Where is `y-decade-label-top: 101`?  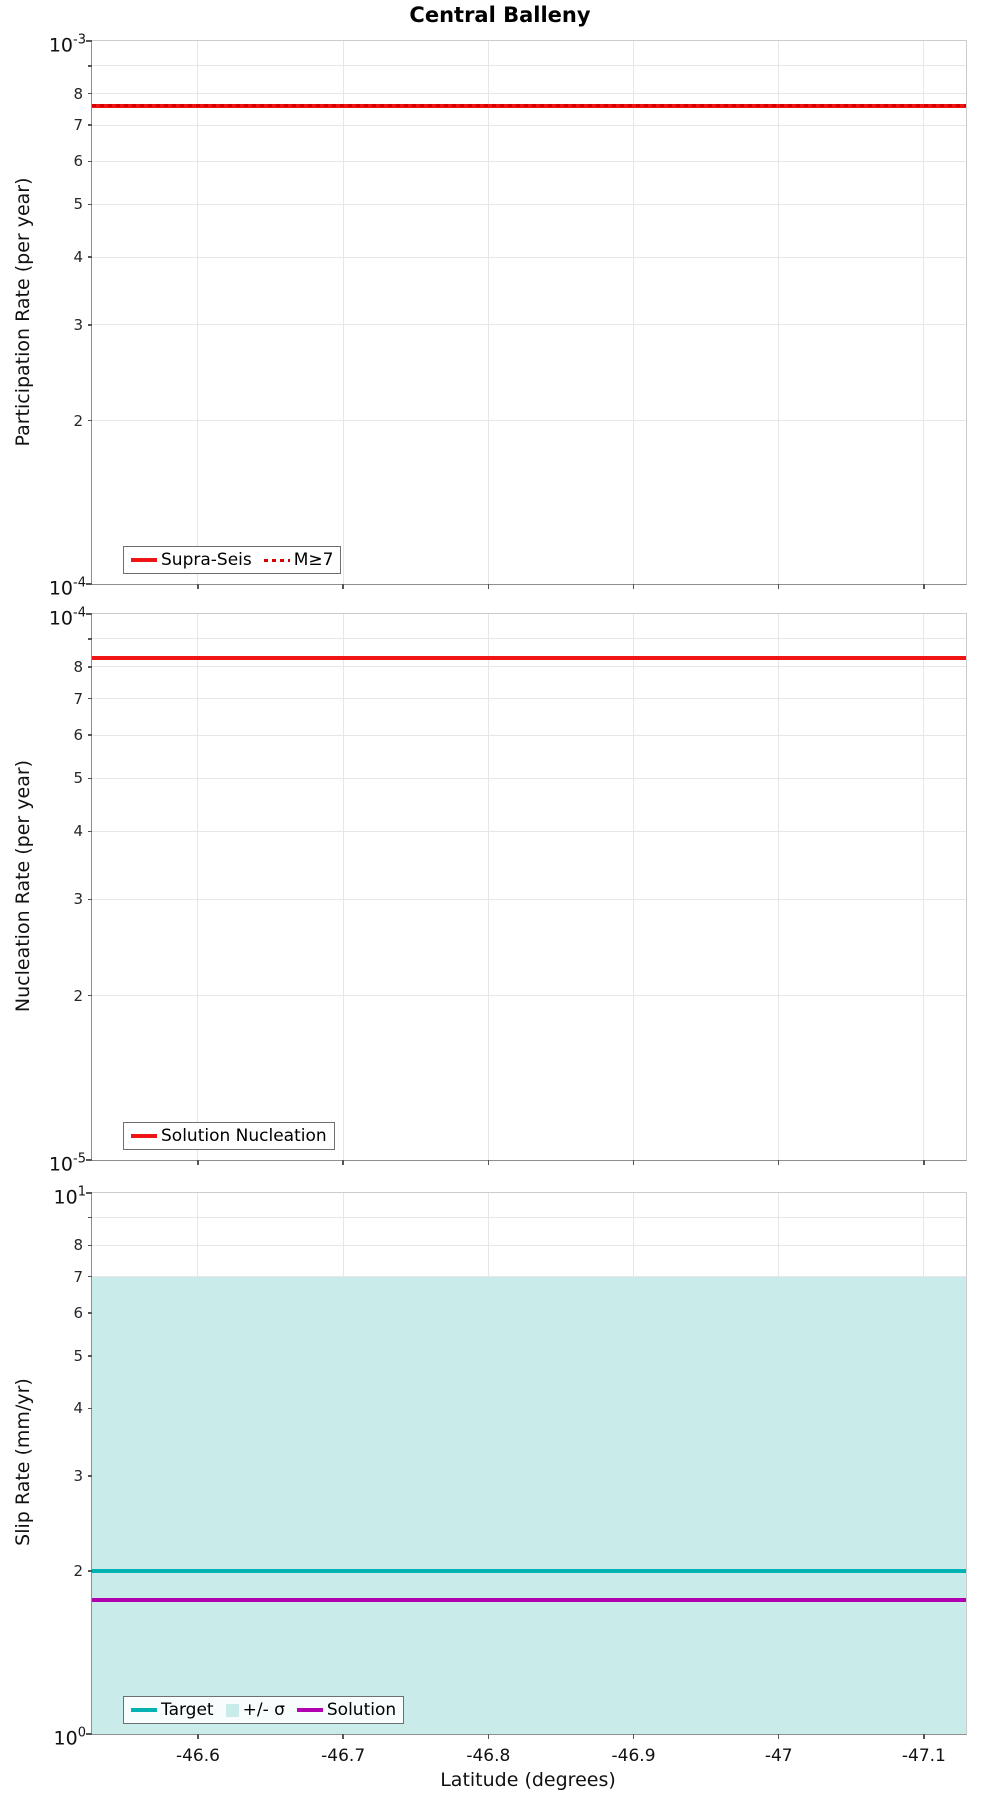
y-decade-label-top: 101 is located at coordinates (69, 1196).